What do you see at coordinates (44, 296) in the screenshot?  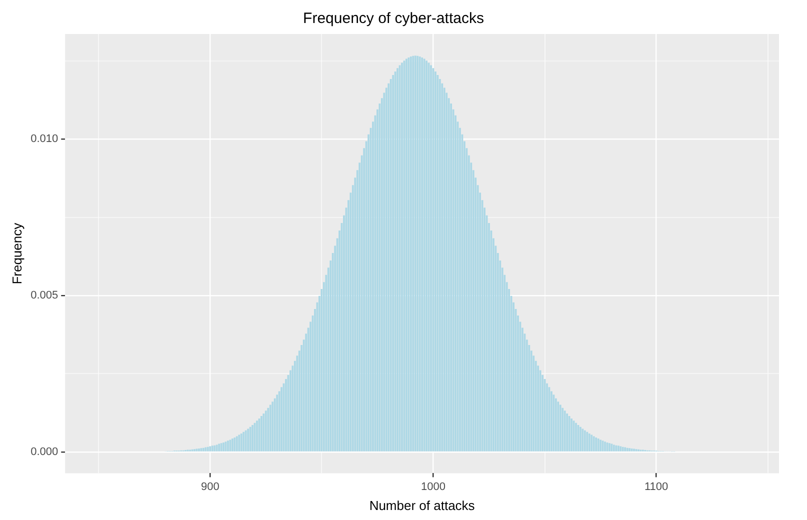 I see `y-tick-label: 0.005` at bounding box center [44, 296].